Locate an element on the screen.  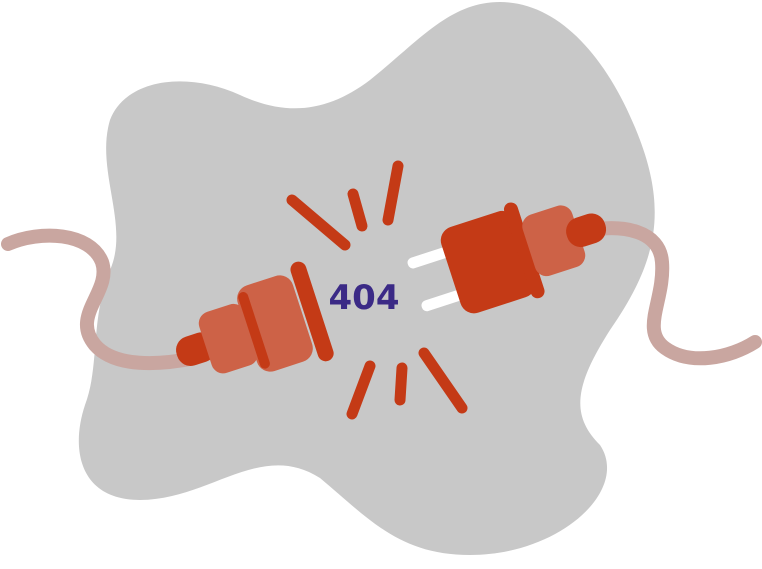
error-code: 404 is located at coordinates (364, 298).